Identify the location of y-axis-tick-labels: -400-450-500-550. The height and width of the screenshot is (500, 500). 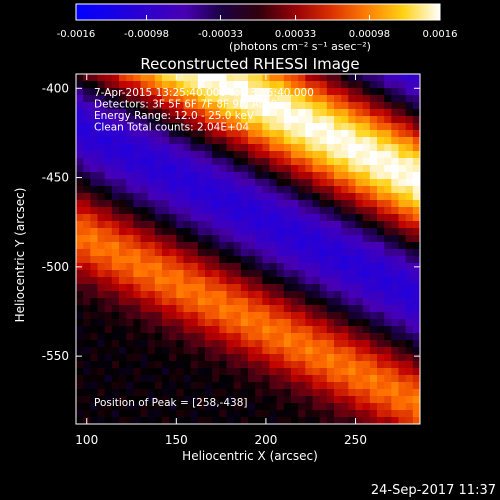
(55, 222).